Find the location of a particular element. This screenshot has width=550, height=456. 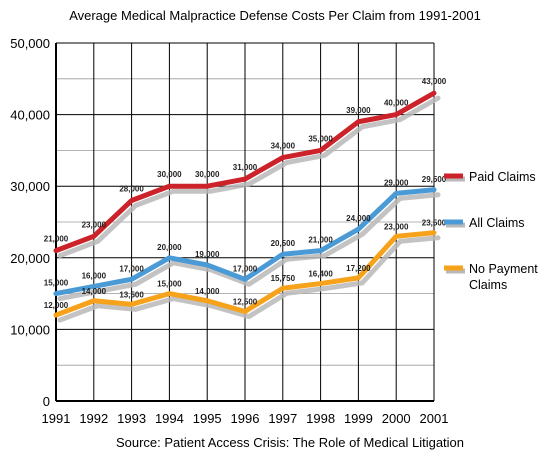

y-tick-label: 0 is located at coordinates (46, 401).